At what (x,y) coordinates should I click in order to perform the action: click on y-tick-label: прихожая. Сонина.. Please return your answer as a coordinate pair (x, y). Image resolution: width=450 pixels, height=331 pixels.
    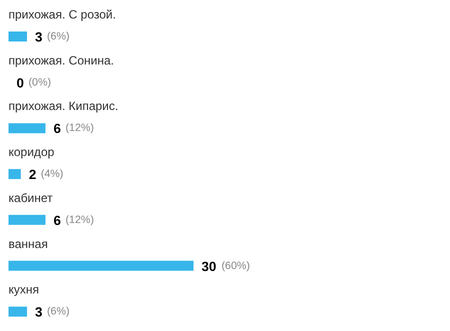
    Looking at the image, I should click on (61, 60).